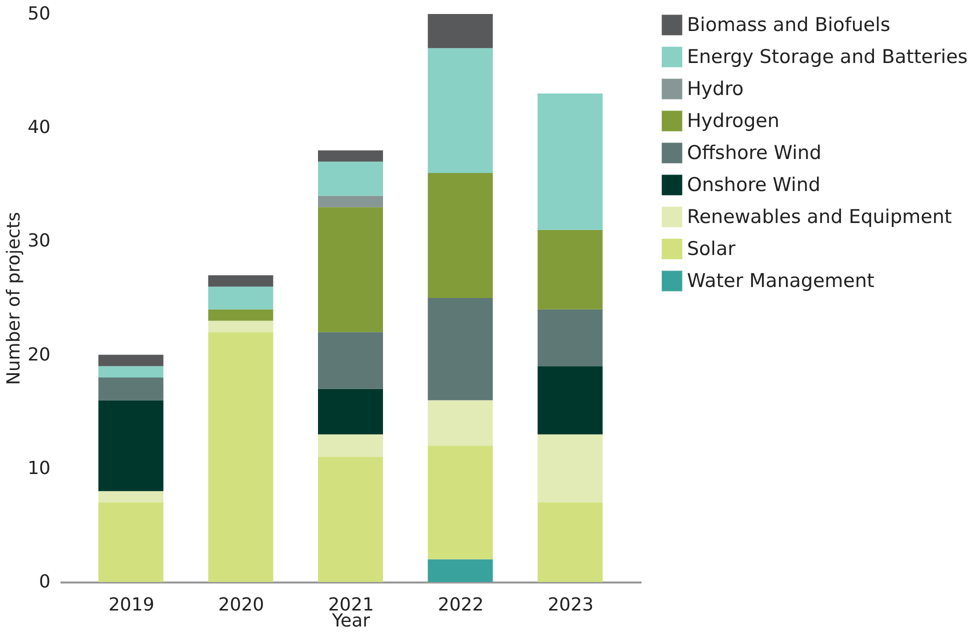 Image resolution: width=973 pixels, height=635 pixels. What do you see at coordinates (39, 468) in the screenshot?
I see `y-tick-label: 10` at bounding box center [39, 468].